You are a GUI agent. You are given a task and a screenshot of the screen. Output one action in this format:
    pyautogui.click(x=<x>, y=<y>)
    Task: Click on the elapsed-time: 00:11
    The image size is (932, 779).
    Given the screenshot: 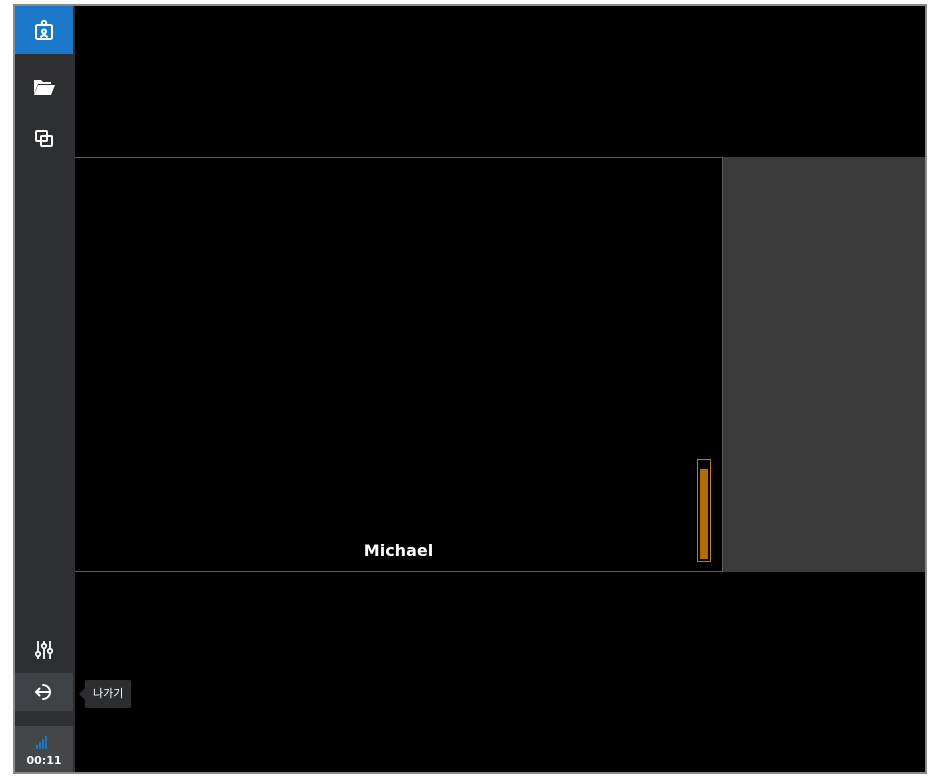 What is the action you would take?
    pyautogui.click(x=44, y=760)
    